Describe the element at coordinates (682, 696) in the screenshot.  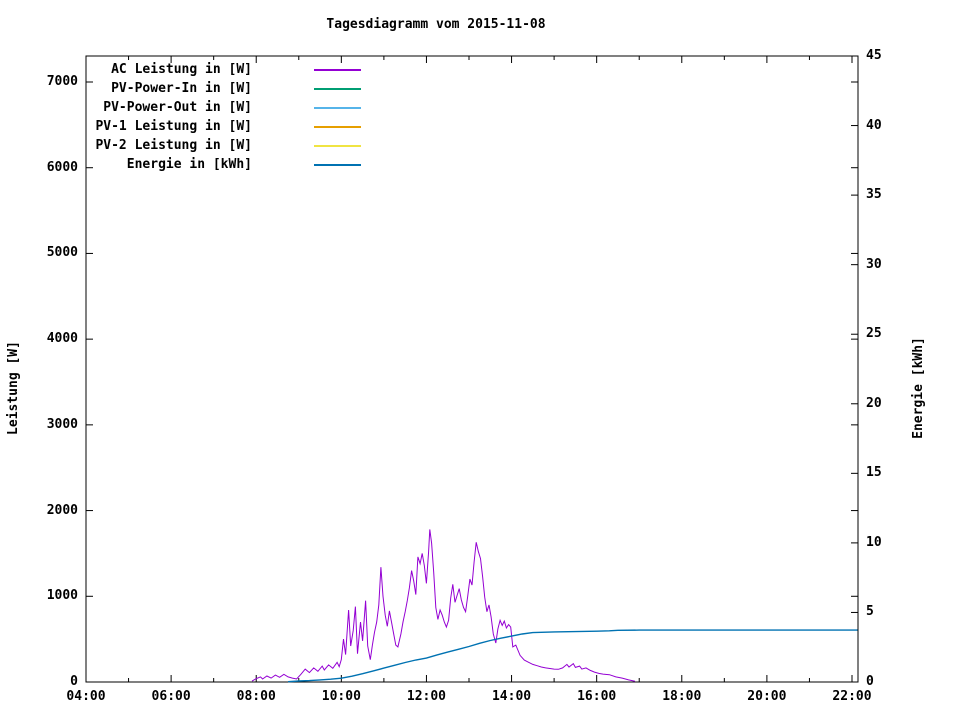
I see `x-tick-label: 18:00` at that location.